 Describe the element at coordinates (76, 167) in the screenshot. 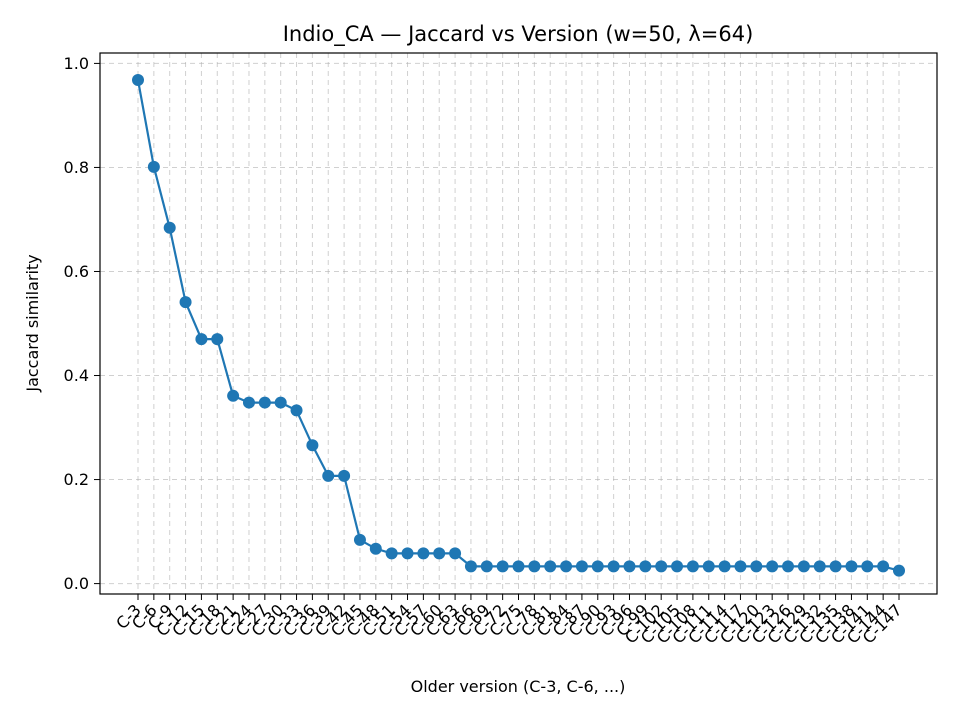

I see `y-tick-label: 0.8` at that location.